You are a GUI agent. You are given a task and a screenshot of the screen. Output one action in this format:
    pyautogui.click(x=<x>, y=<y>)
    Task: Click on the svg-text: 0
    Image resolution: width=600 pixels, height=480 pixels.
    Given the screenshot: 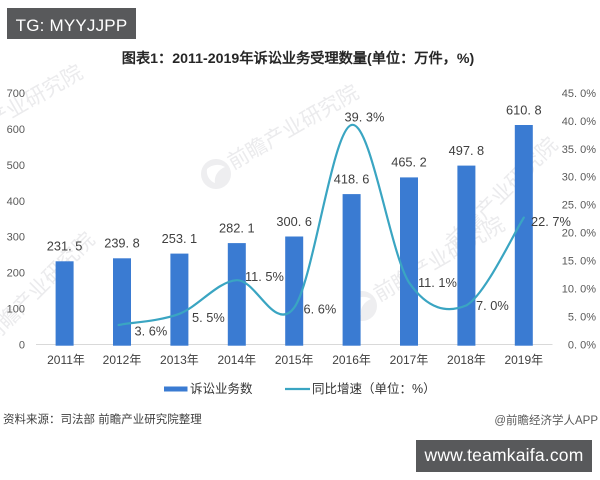 What is the action you would take?
    pyautogui.click(x=22, y=346)
    